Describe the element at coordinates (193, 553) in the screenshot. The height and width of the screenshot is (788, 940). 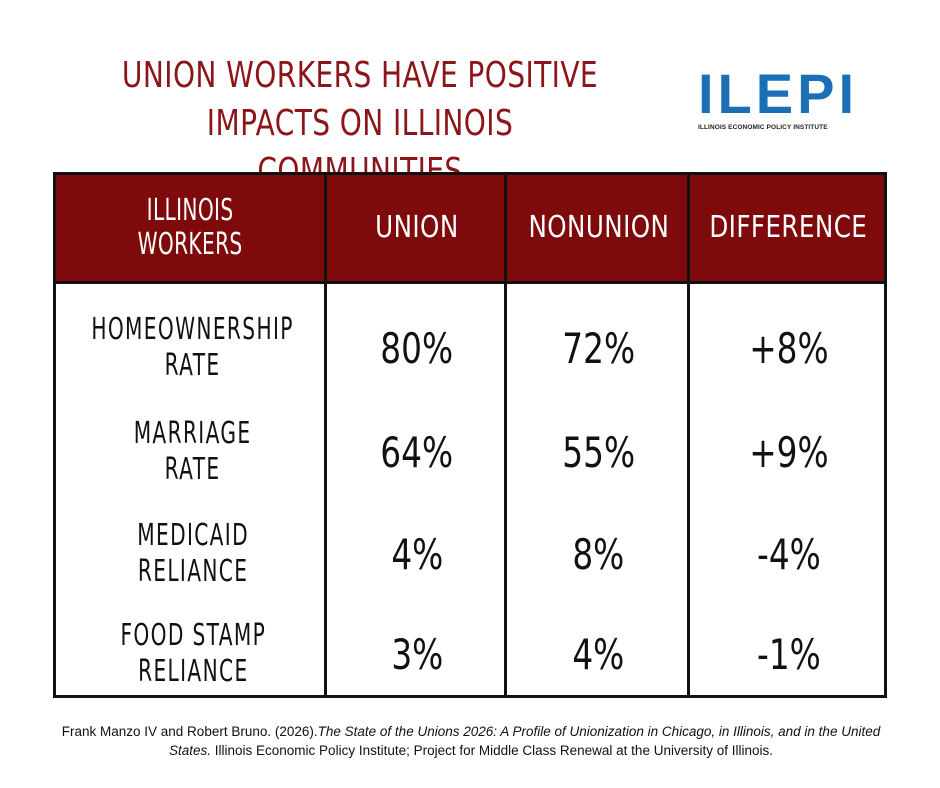
I see `row-label: MEDICAID RELIANCE` at that location.